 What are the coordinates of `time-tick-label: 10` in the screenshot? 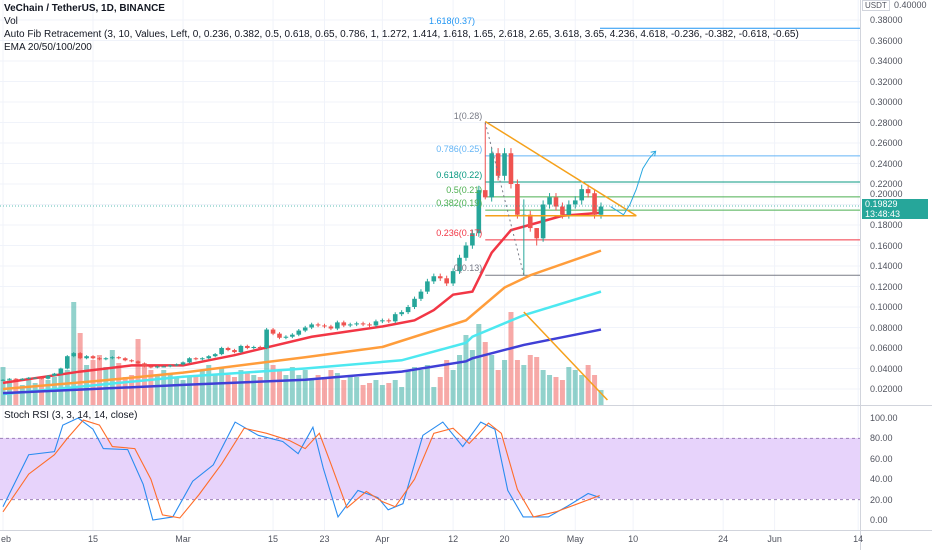 It's located at (633, 539).